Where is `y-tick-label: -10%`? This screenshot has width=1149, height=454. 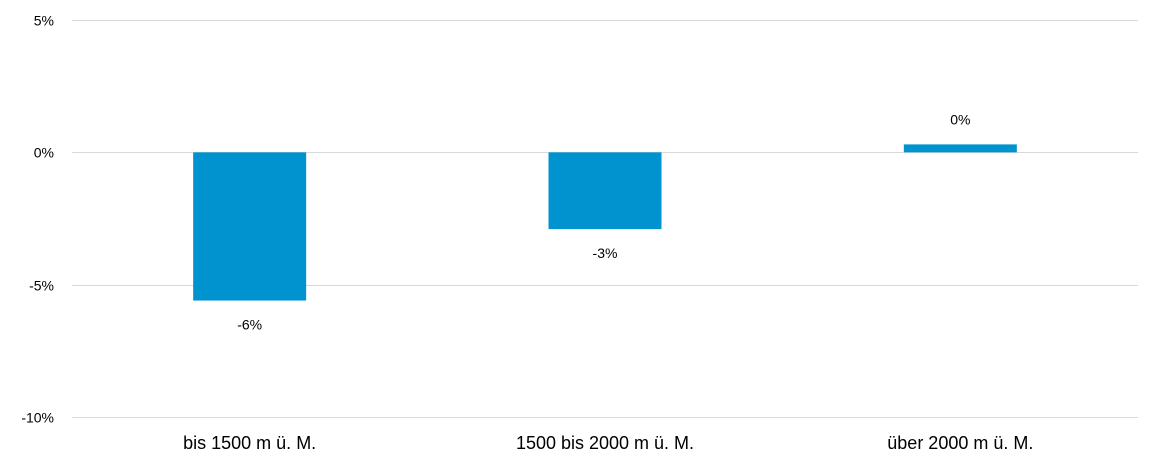 y-tick-label: -10% is located at coordinates (37, 418).